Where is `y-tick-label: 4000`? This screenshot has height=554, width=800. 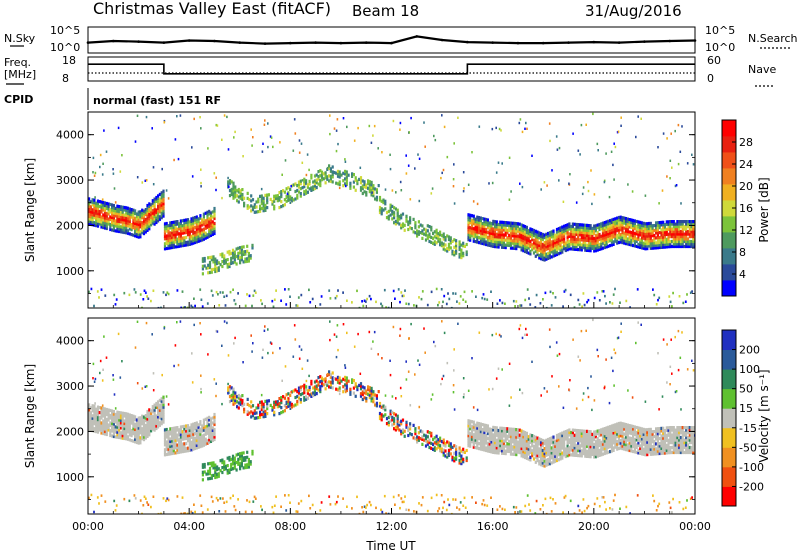 y-tick-label: 4000 is located at coordinates (70, 135).